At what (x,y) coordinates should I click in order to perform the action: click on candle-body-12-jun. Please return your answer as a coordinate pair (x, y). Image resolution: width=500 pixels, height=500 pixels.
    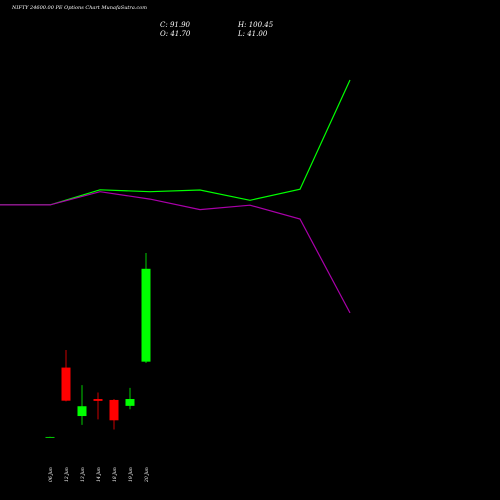
    Looking at the image, I should click on (66, 384).